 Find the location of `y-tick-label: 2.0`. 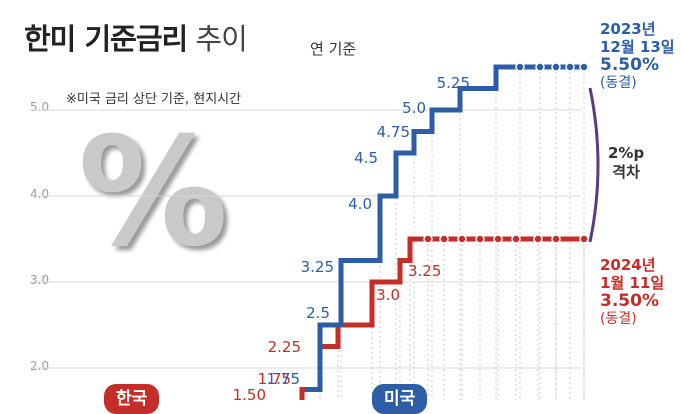

y-tick-label: 2.0 is located at coordinates (40, 366).